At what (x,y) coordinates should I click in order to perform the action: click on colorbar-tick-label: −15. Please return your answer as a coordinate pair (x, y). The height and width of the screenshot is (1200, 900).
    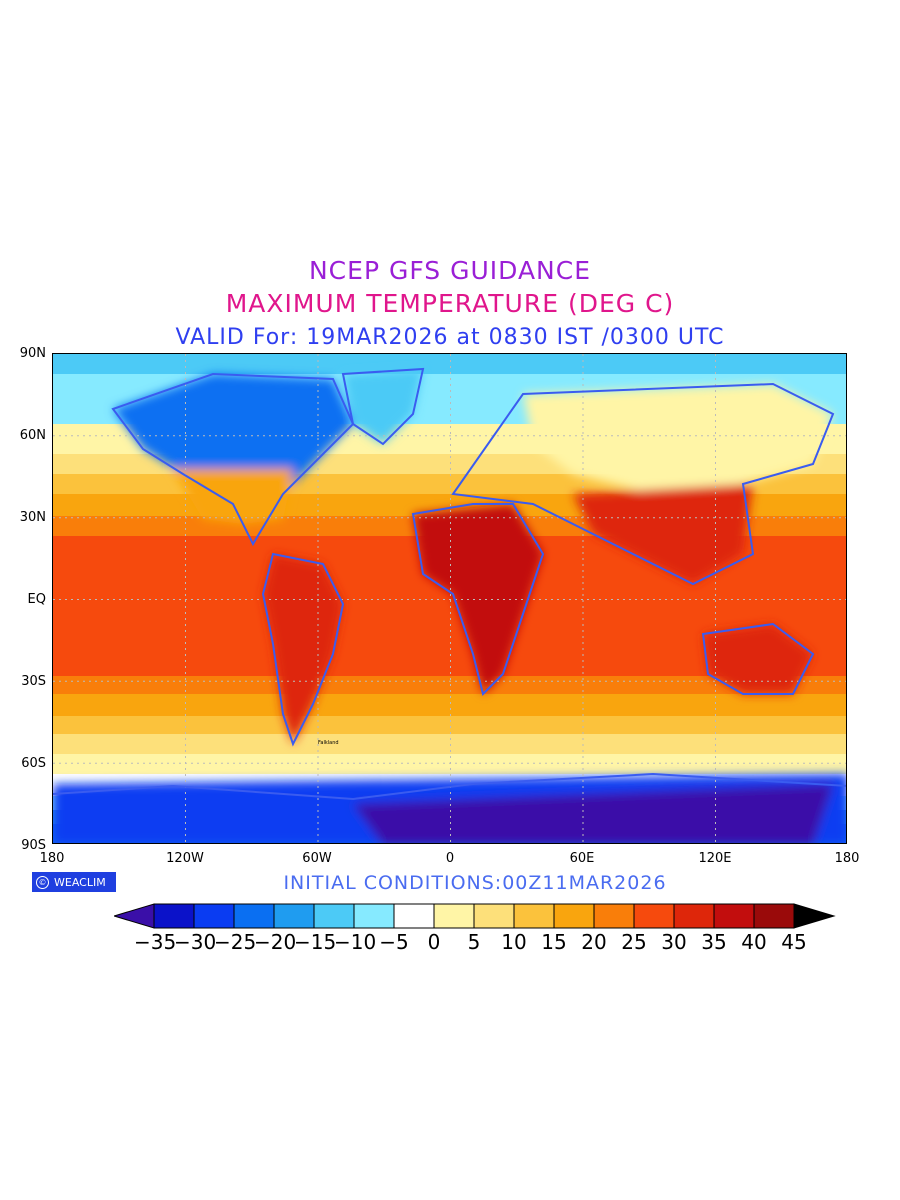
    Looking at the image, I should click on (315, 942).